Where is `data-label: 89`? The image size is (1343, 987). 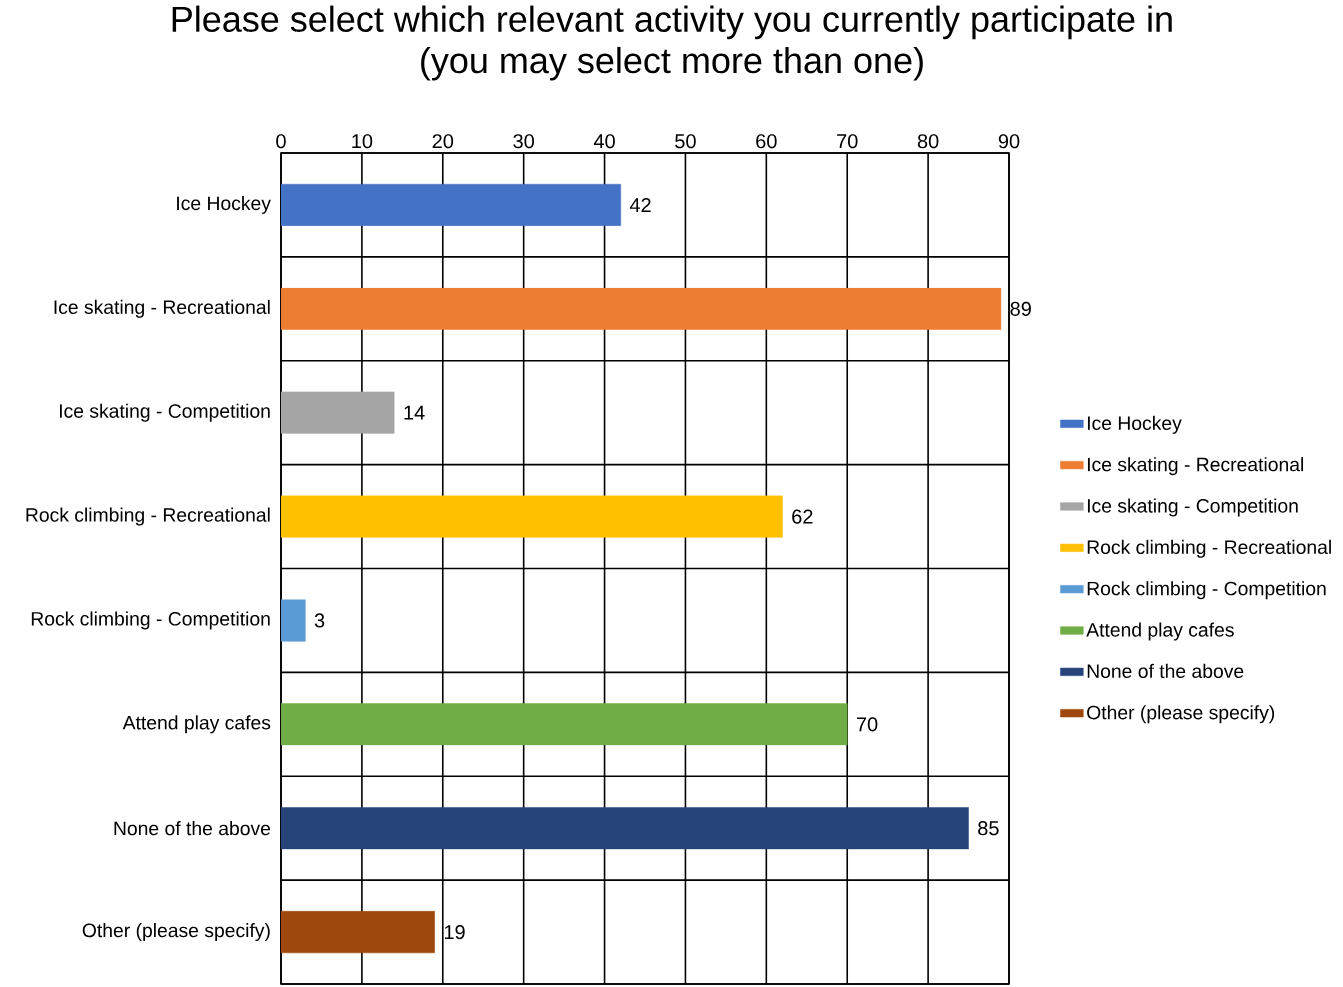
data-label: 89 is located at coordinates (1020, 308).